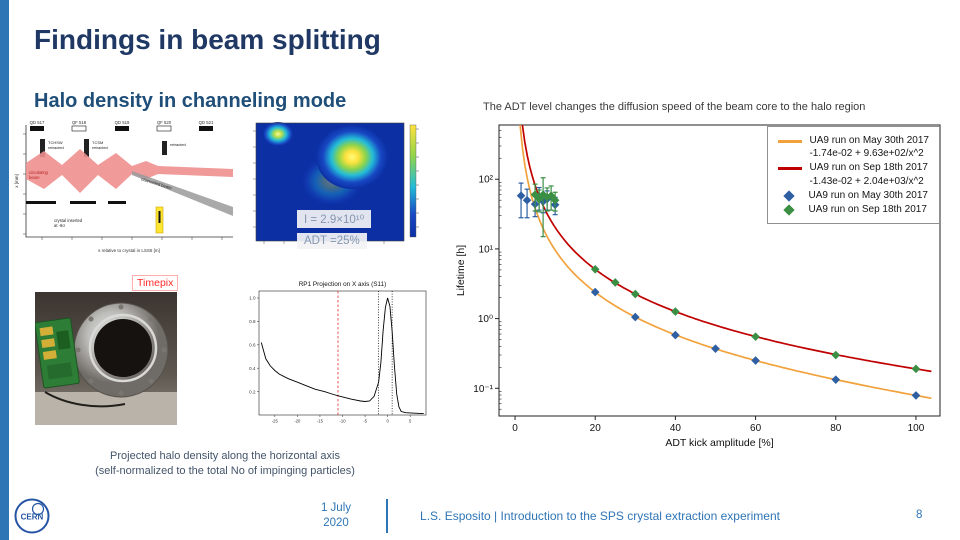 This screenshot has height=540, width=960. What do you see at coordinates (68, 220) in the screenshot?
I see `crystal-label-1: crystal inserted` at bounding box center [68, 220].